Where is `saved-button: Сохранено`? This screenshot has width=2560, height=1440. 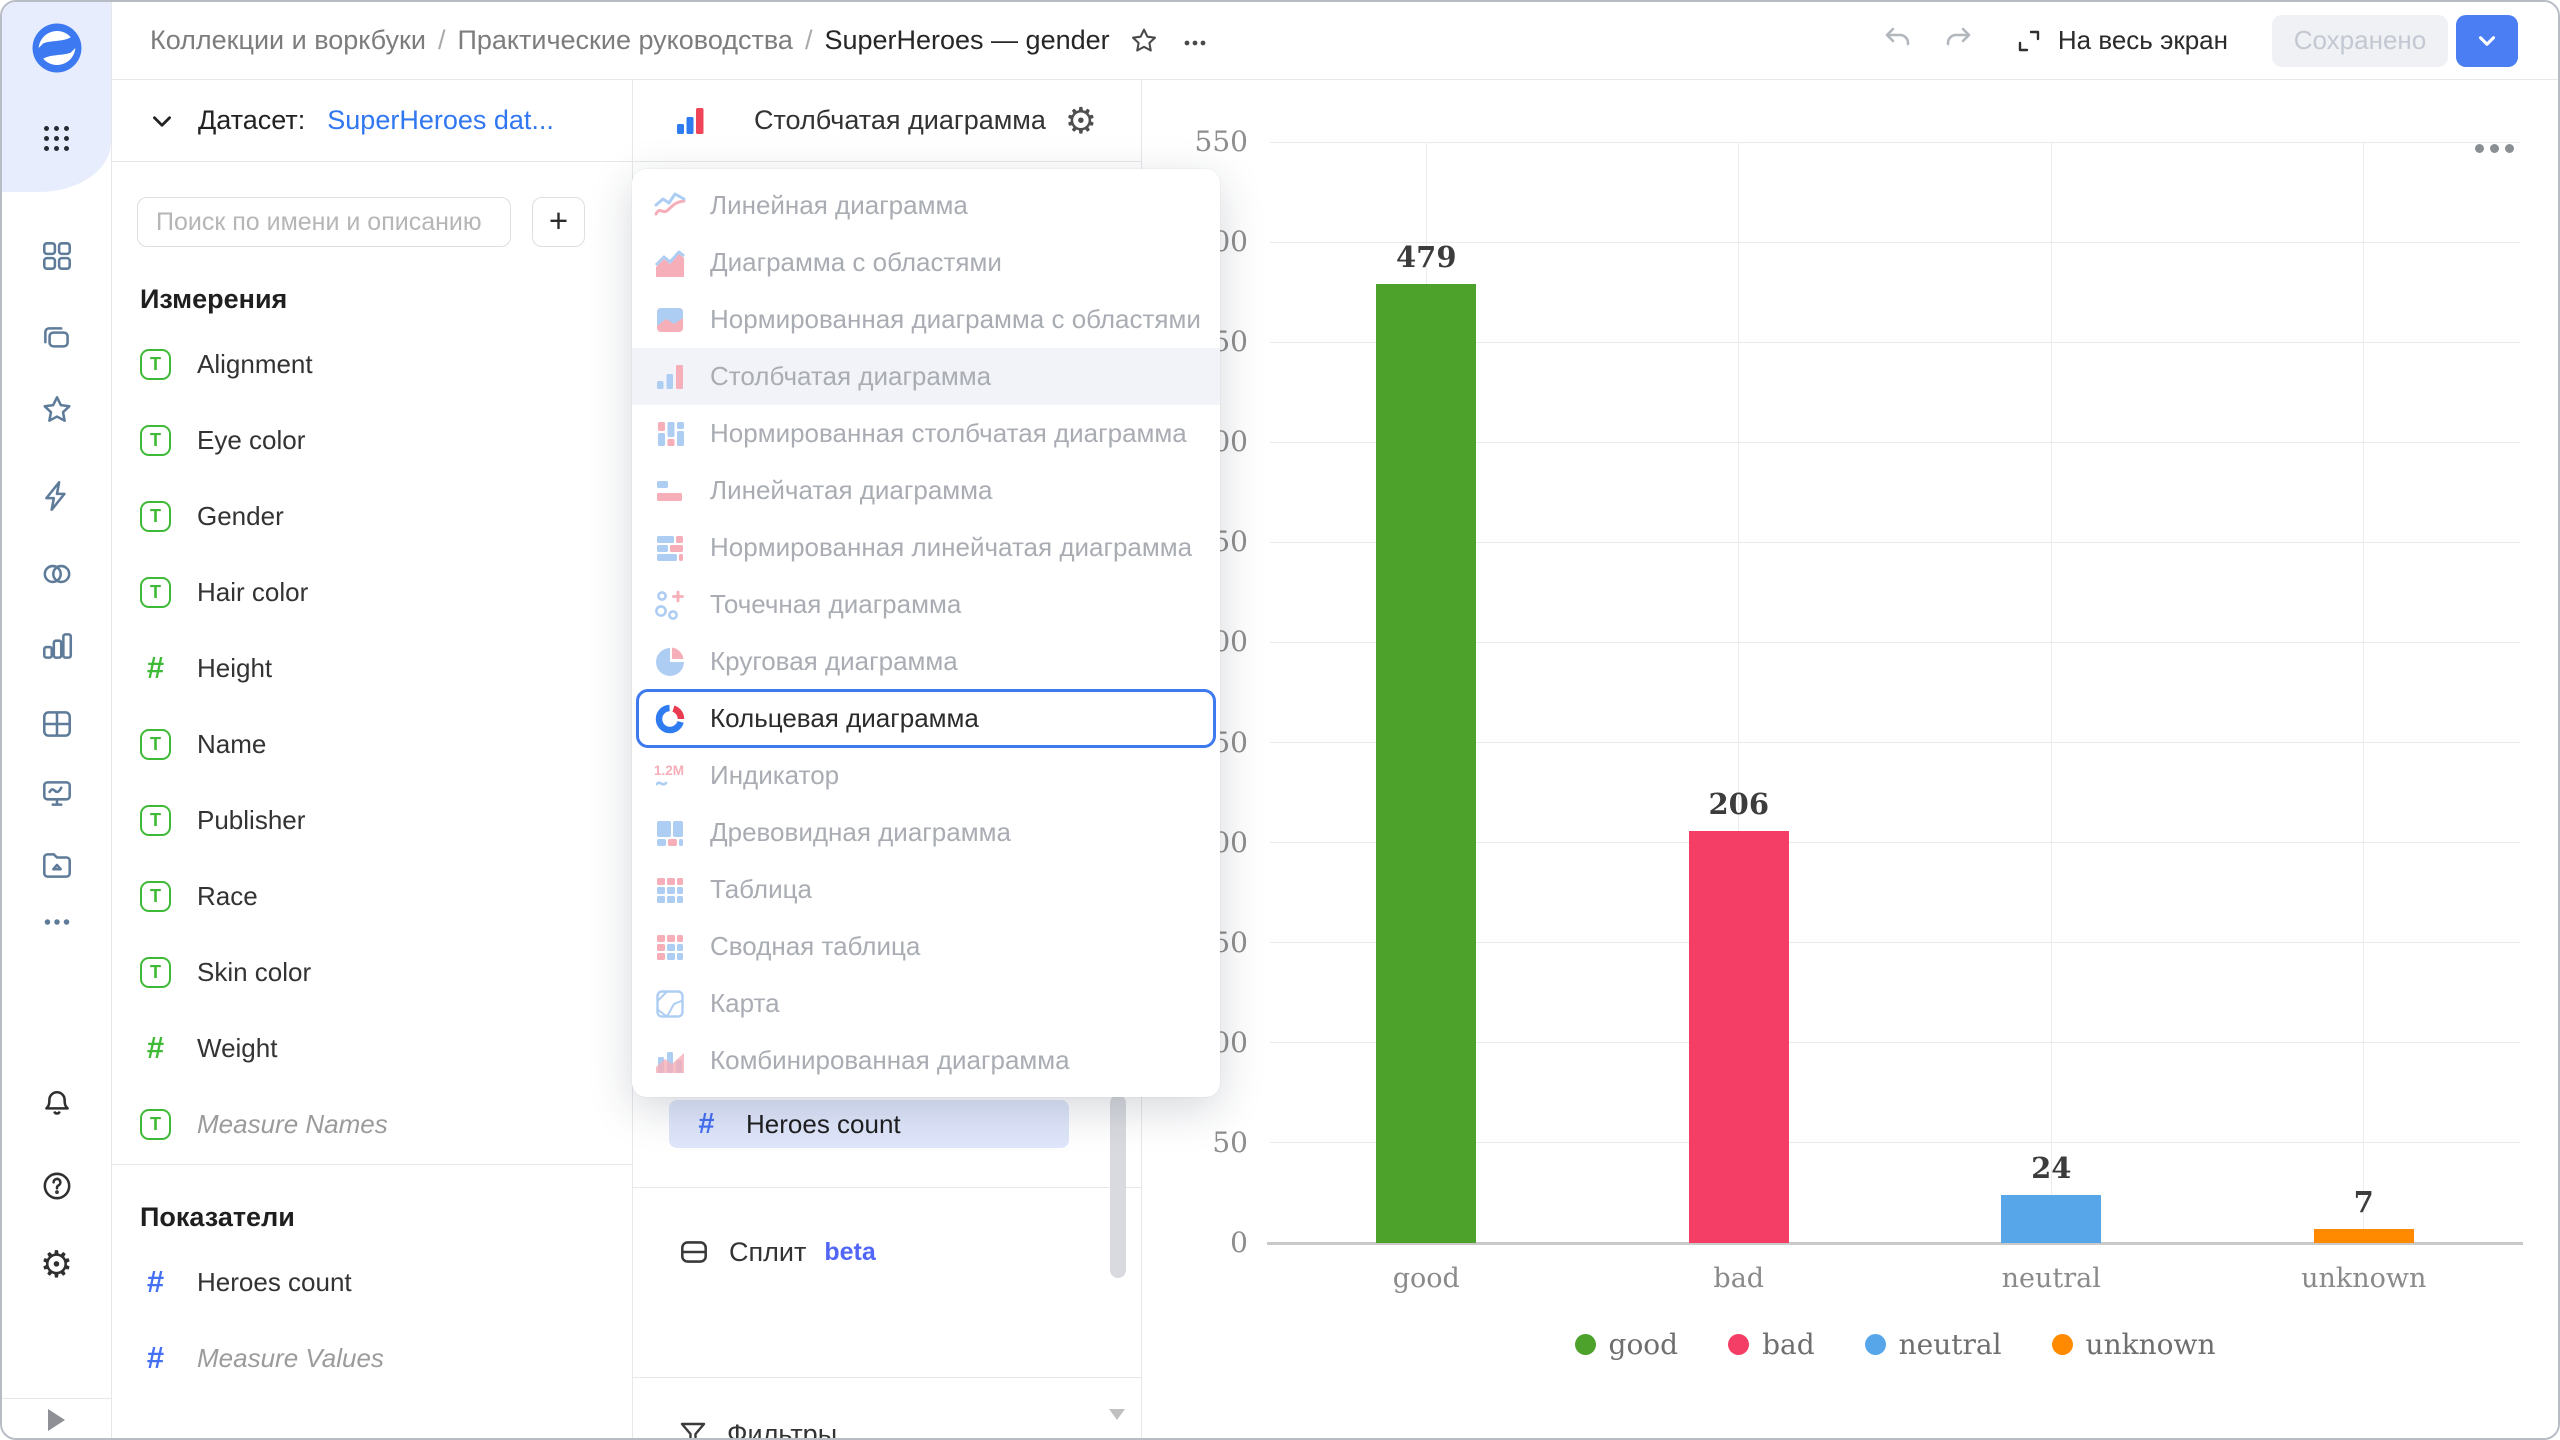
saved-button: Сохранено is located at coordinates (2360, 40).